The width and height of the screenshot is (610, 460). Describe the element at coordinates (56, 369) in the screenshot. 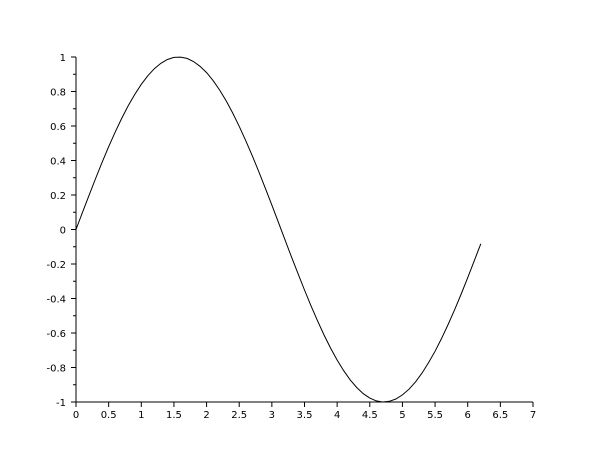

I see `y-tick-label: -0.8` at that location.